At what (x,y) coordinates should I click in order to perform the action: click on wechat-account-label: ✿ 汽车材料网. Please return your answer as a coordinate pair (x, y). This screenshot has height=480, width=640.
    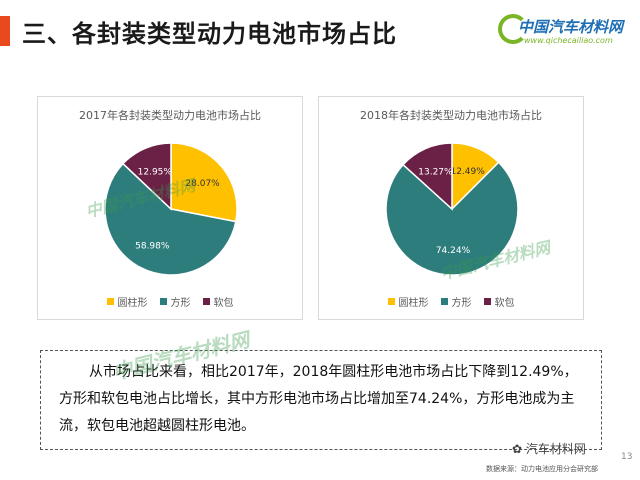
    Looking at the image, I should click on (549, 448).